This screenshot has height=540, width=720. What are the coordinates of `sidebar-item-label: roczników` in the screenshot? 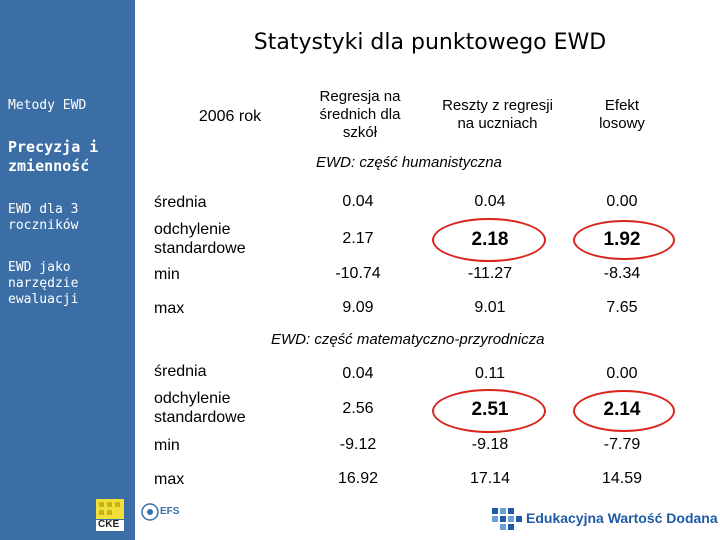 It's located at (43, 225).